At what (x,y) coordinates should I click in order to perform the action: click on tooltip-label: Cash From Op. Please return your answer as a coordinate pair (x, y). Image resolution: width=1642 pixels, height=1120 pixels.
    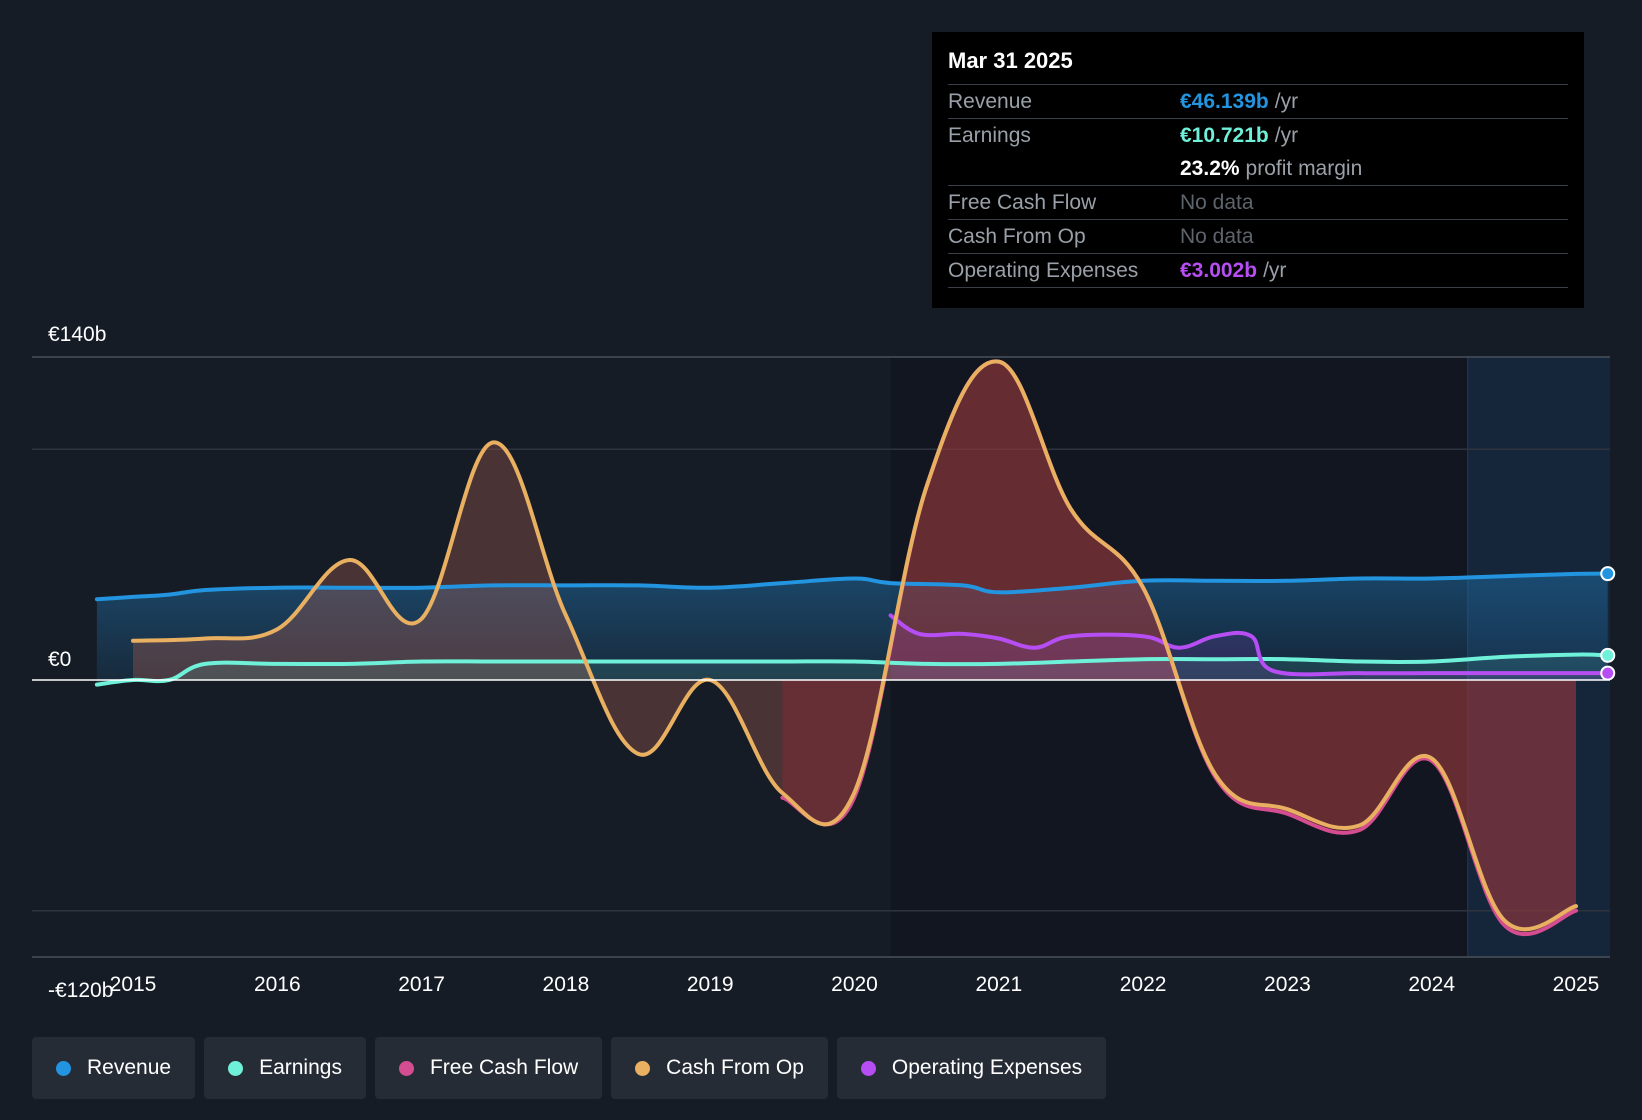
    Looking at the image, I should click on (1017, 236).